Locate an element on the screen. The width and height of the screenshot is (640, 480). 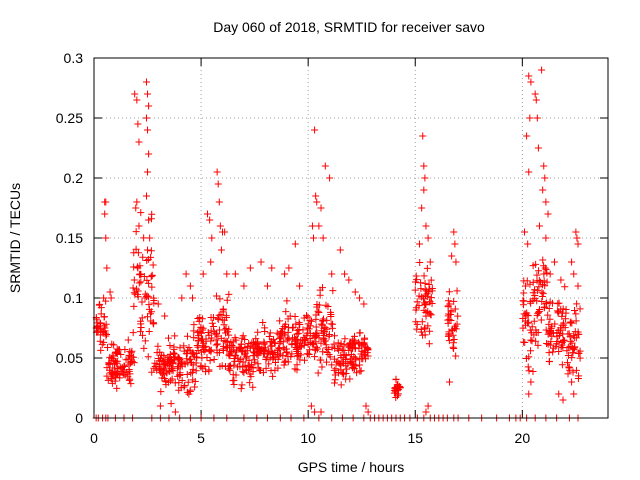
y-tick-label: 0.15 is located at coordinates (69, 238).